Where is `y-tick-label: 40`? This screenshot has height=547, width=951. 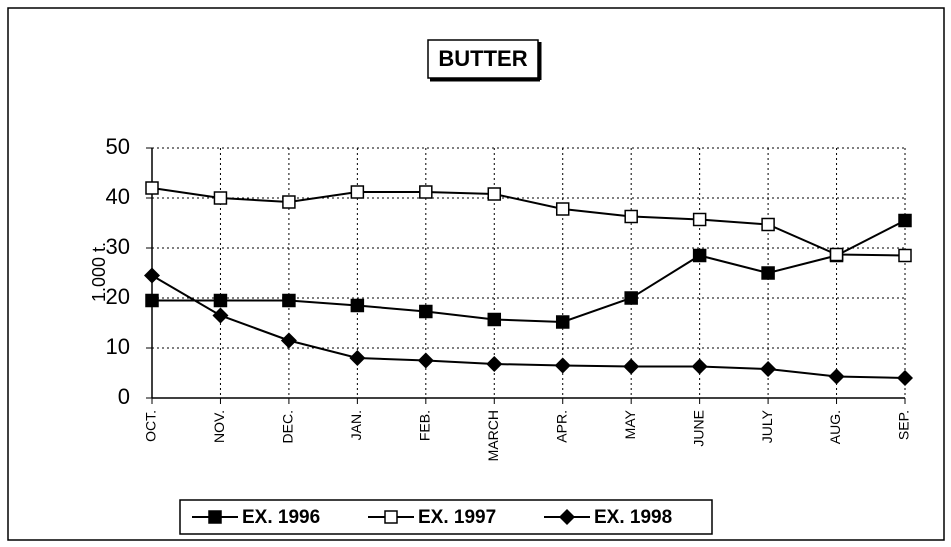
y-tick-label: 40 is located at coordinates (118, 196).